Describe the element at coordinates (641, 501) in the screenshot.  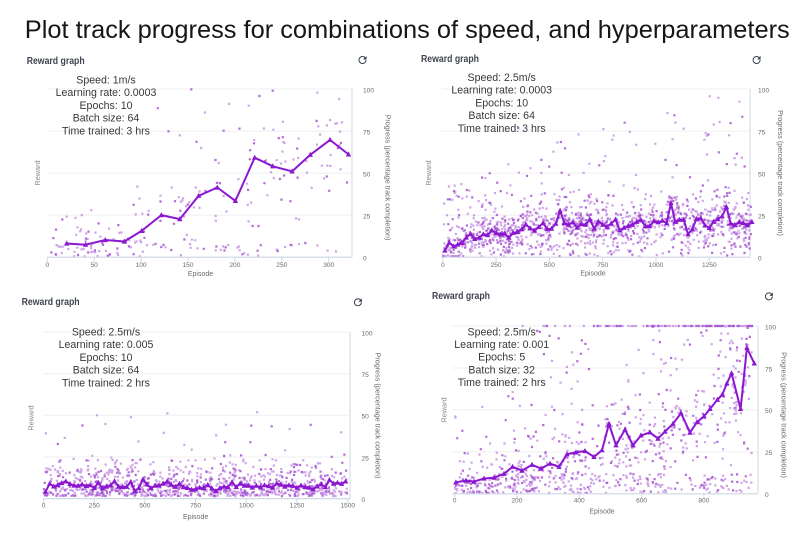
I see `svg-text: 600` at that location.